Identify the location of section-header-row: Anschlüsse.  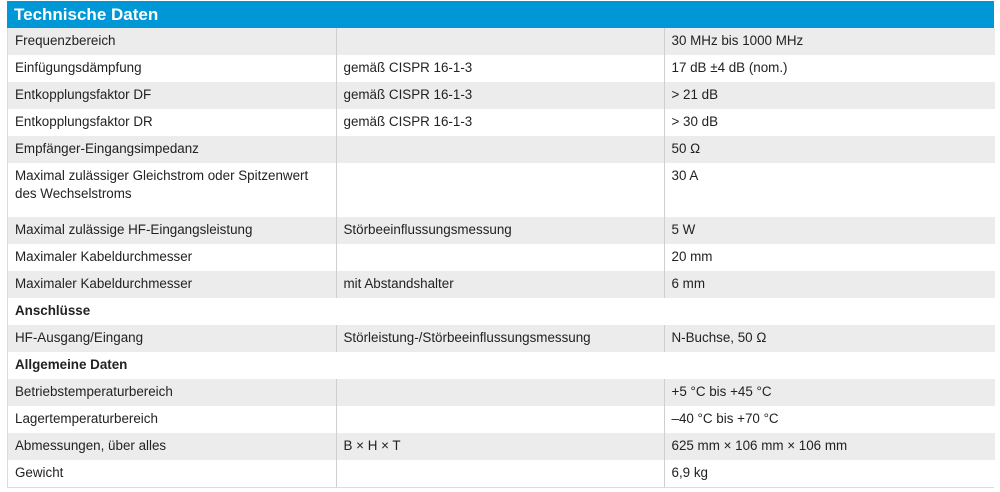
(501, 311).